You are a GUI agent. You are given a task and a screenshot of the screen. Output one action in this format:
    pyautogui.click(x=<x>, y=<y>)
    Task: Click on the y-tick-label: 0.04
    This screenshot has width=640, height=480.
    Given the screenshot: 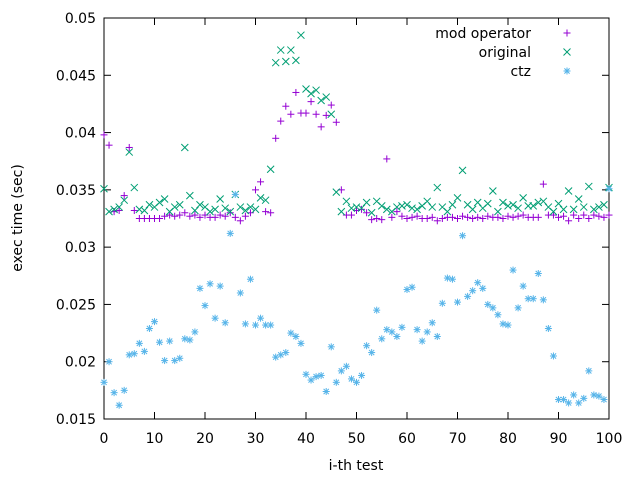 What is the action you would take?
    pyautogui.click(x=80, y=134)
    